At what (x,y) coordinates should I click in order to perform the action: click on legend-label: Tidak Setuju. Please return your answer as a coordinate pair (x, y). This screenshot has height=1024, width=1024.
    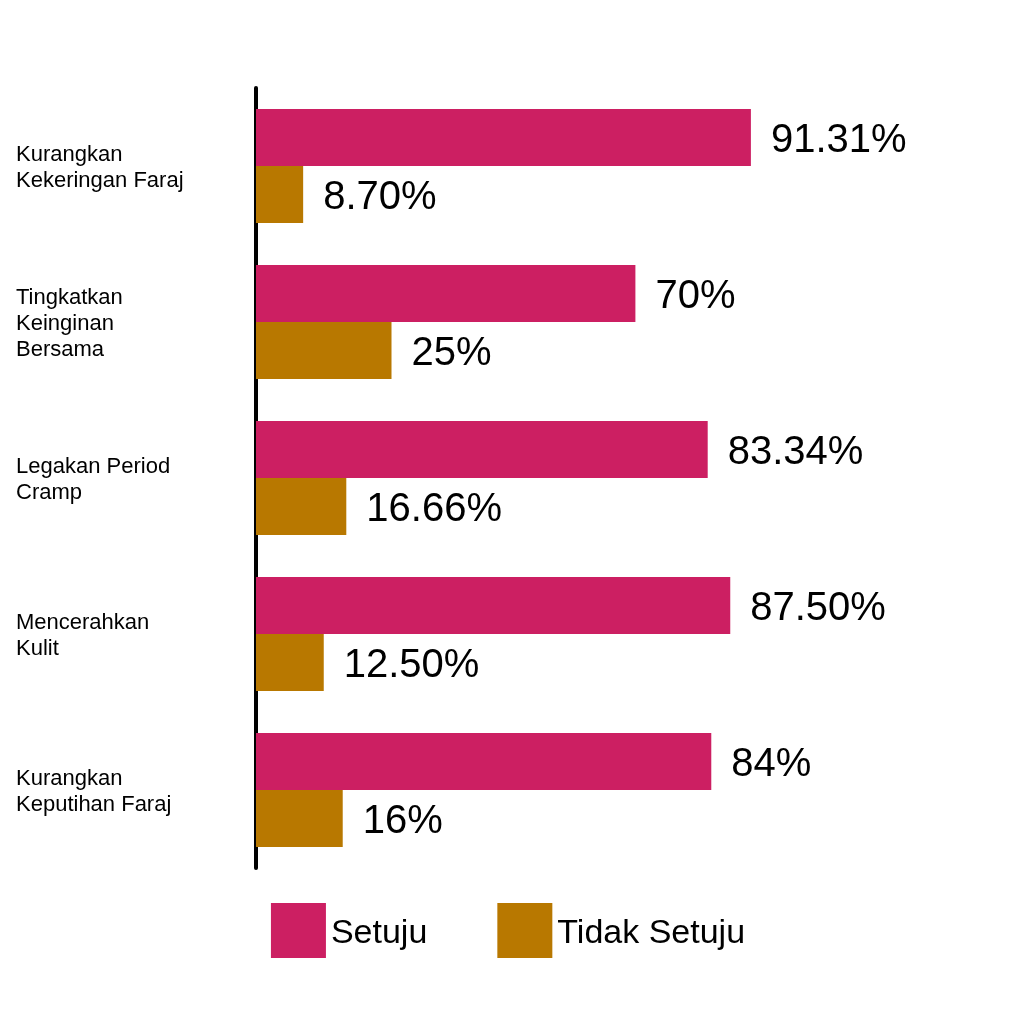
    Looking at the image, I should click on (651, 930).